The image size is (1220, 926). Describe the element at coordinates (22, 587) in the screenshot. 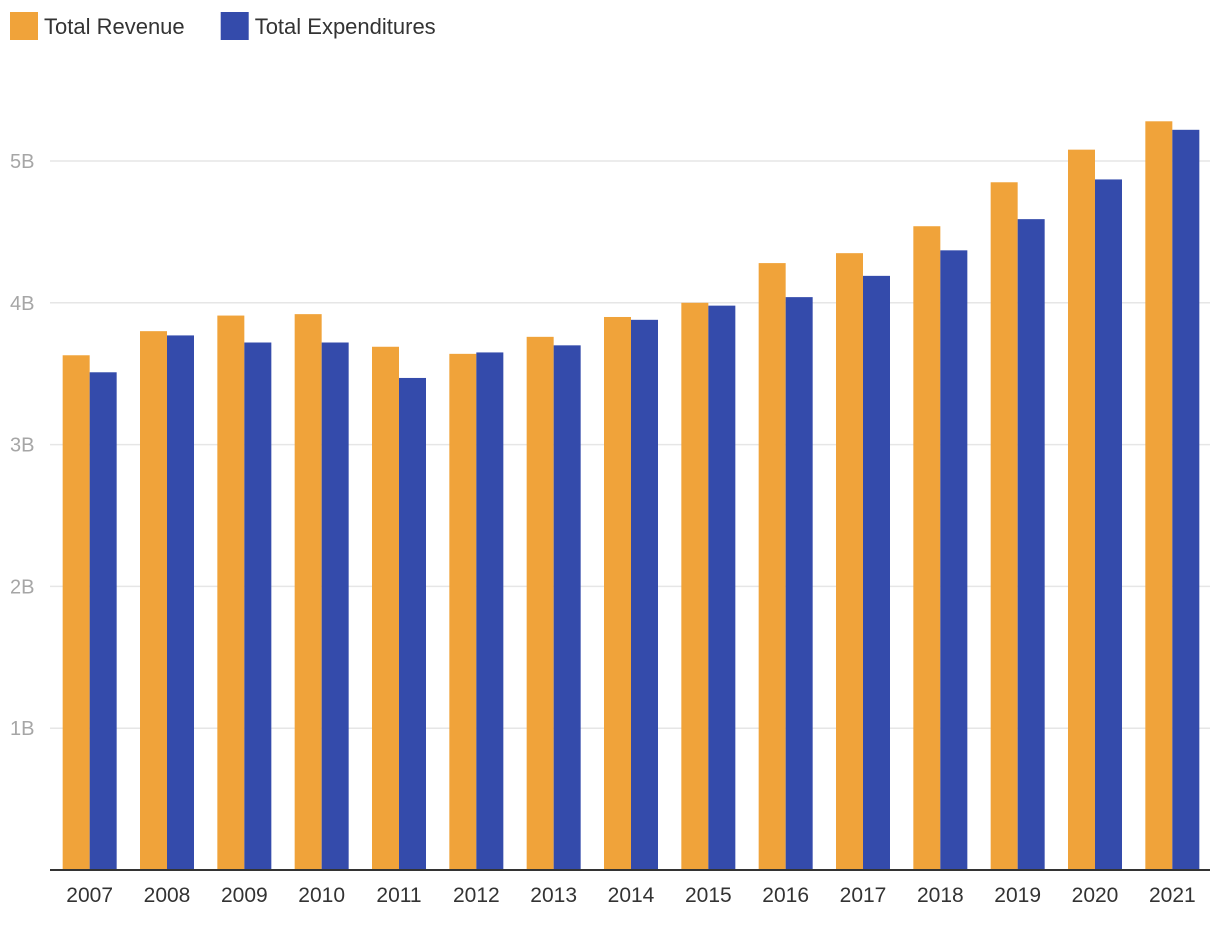

I see `y-tick-label-2b: 2B` at that location.